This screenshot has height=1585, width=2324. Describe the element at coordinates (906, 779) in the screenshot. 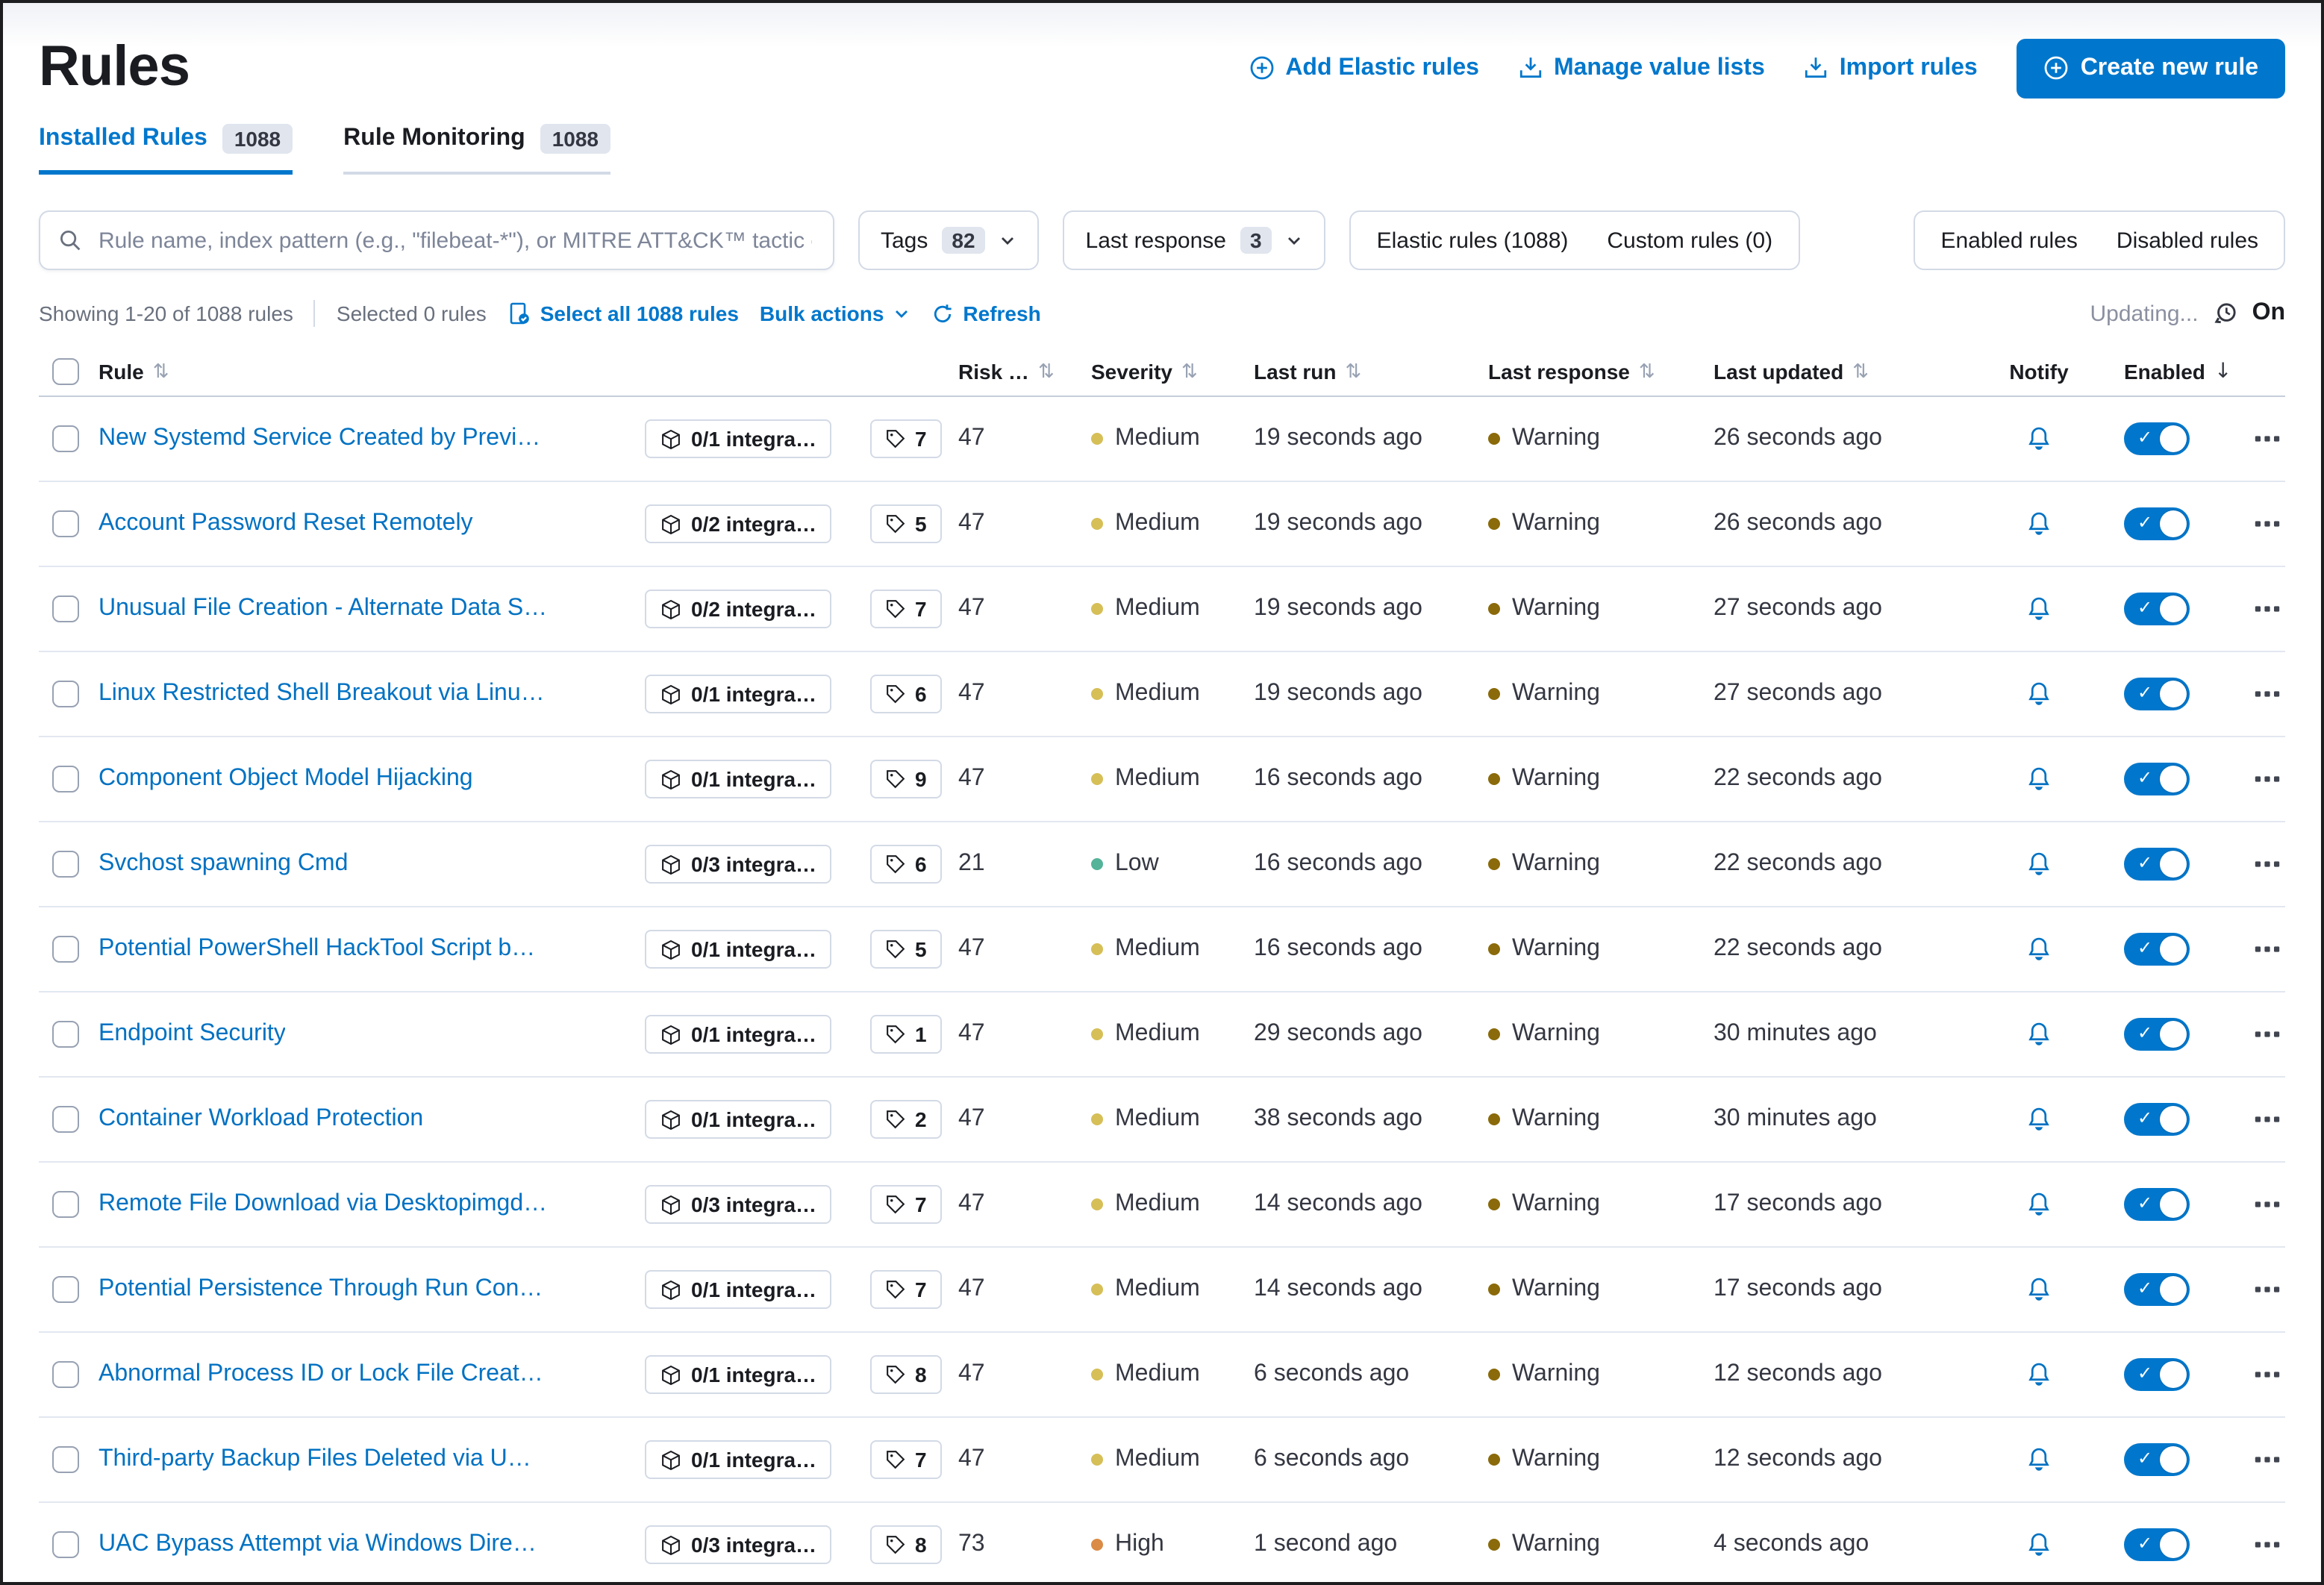

I see `tags-badge: 9` at that location.